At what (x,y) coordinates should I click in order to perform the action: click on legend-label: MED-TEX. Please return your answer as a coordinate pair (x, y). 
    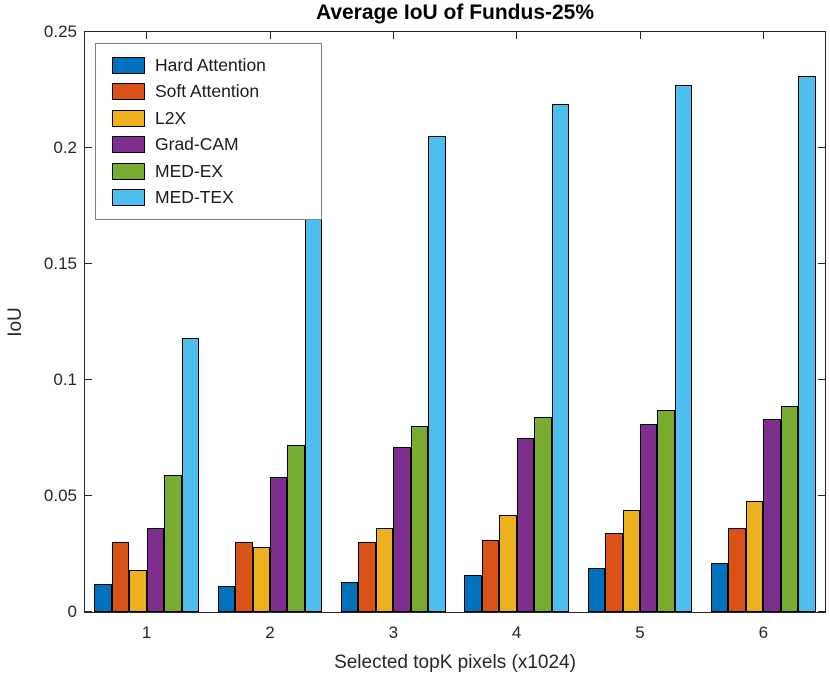
    Looking at the image, I should click on (194, 197).